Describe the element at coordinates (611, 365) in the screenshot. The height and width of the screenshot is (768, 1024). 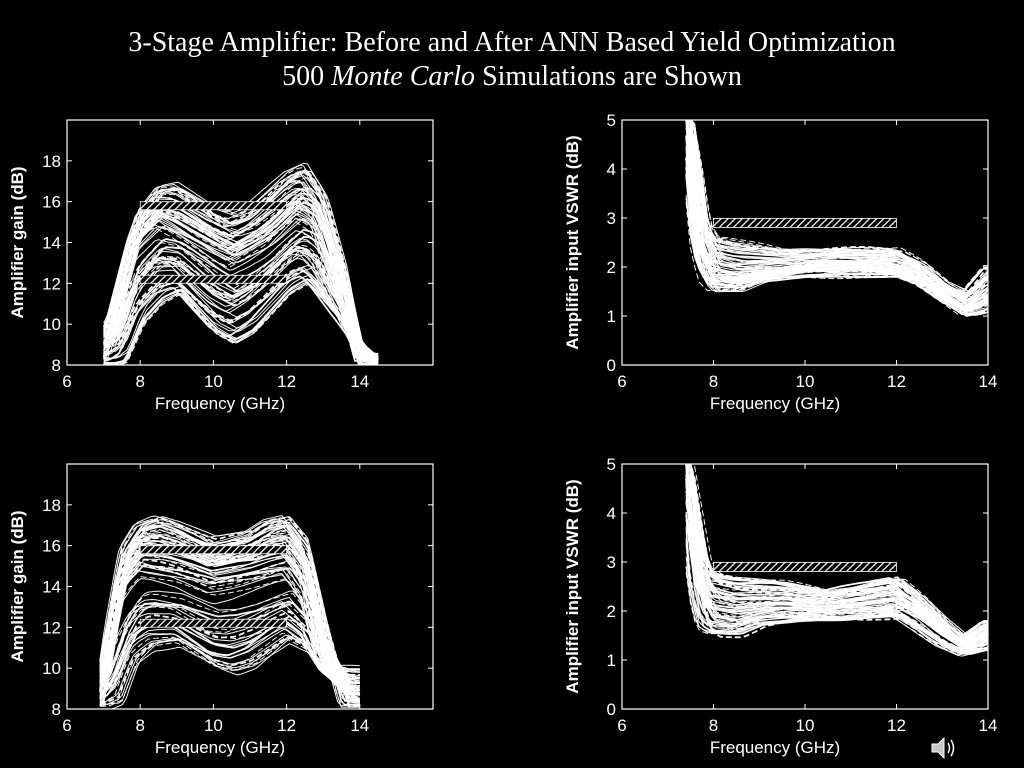
I see `y-tick-label: 0` at that location.